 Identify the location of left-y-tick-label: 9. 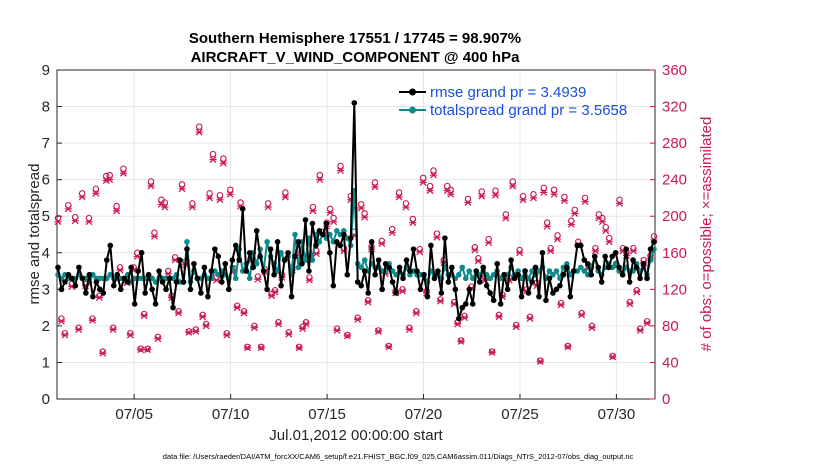
(46, 70).